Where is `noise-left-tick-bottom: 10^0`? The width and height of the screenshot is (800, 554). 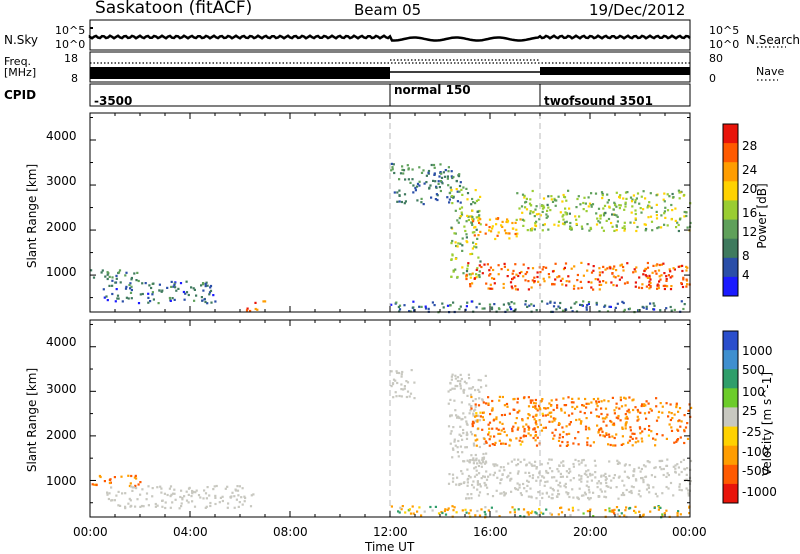
noise-left-tick-bottom: 10^0 is located at coordinates (70, 44).